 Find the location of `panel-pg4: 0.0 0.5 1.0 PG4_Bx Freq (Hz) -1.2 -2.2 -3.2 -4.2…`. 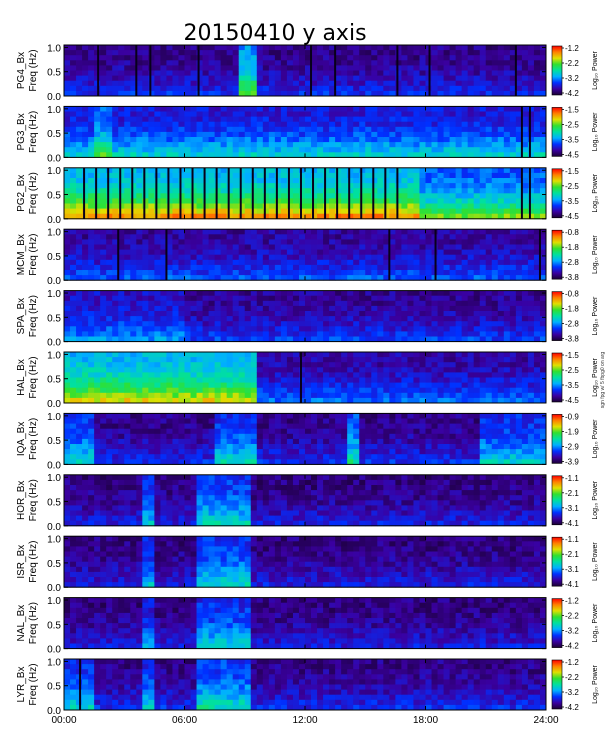

panel-pg4: 0.0 0.5 1.0 PG4_Bx Freq (Hz) -1.2 -2.2 -3.2 -4.2… is located at coordinates (307, 73).